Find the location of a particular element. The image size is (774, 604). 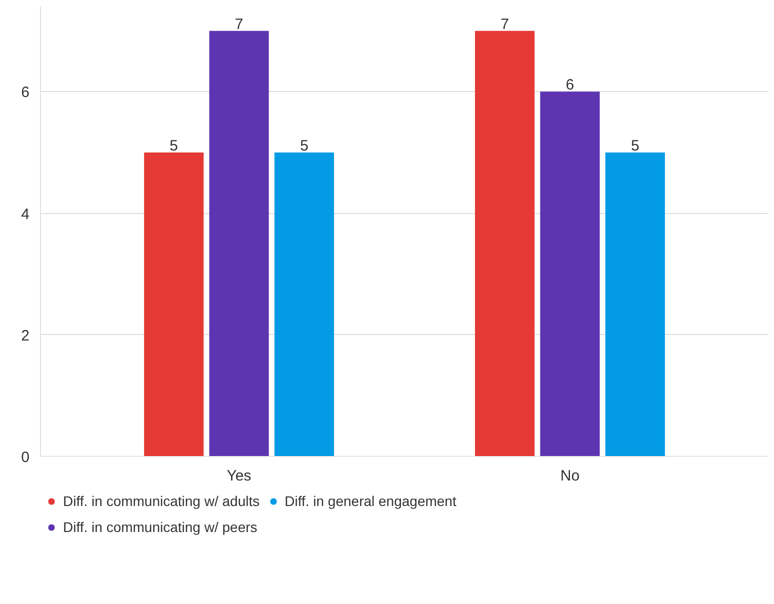

x-tick-label: No is located at coordinates (570, 476).